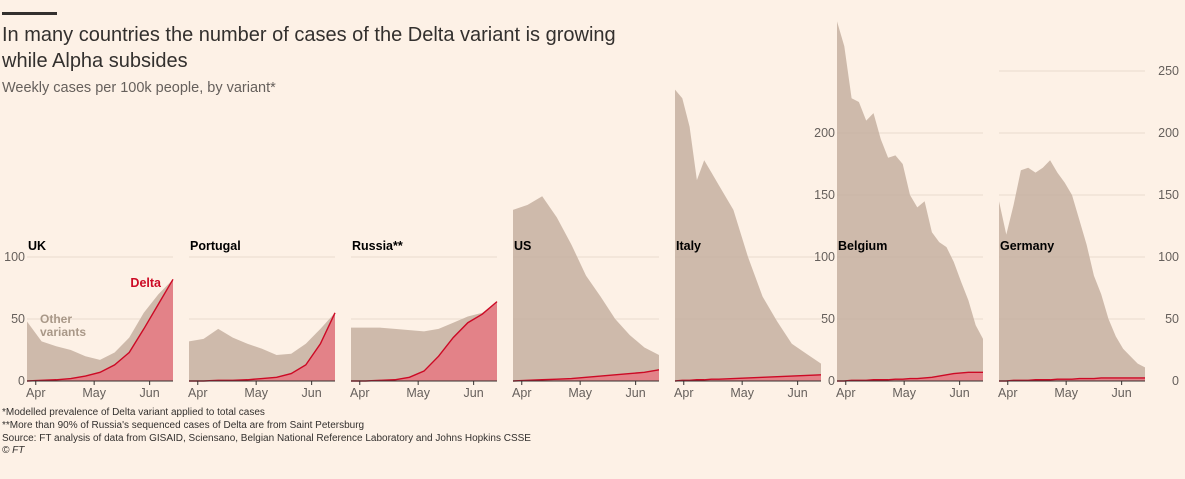 The image size is (1185, 479). I want to click on y-tick-label-germany-250: 250, so click(1168, 71).